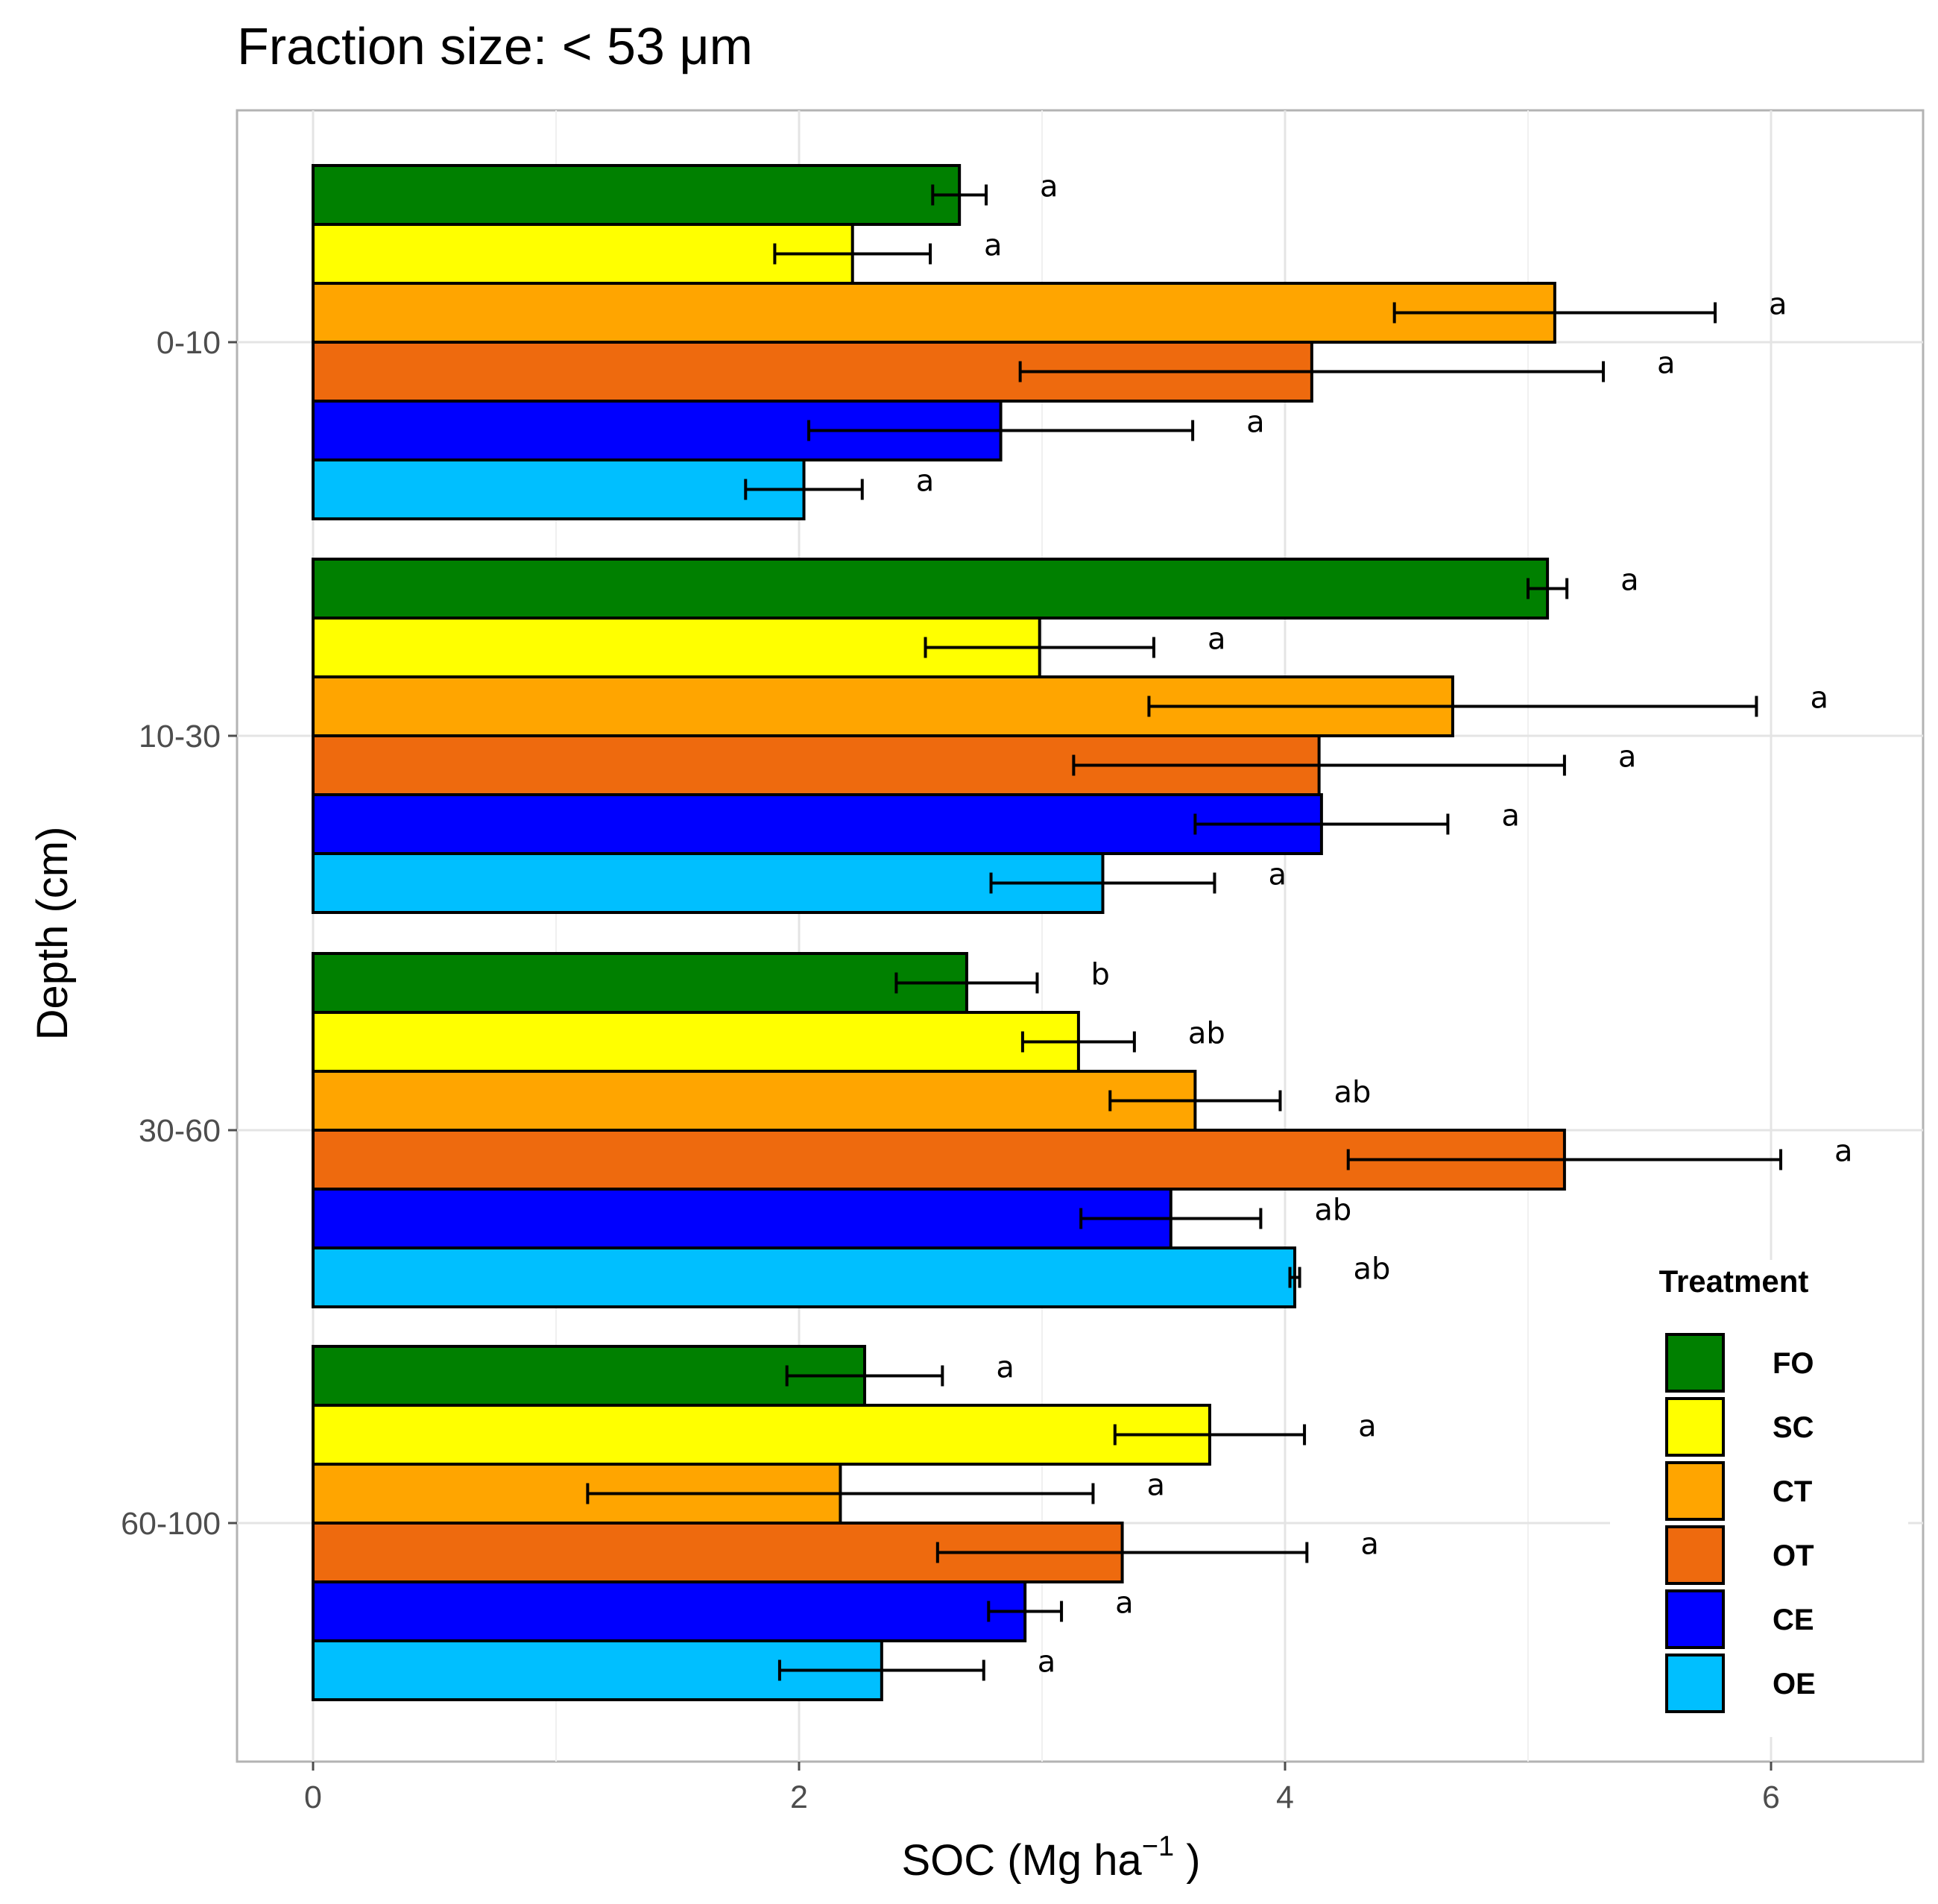 The height and width of the screenshot is (1904, 1938). I want to click on x-axis-label: SOC (Mg ha−1 ), so click(1051, 1858).